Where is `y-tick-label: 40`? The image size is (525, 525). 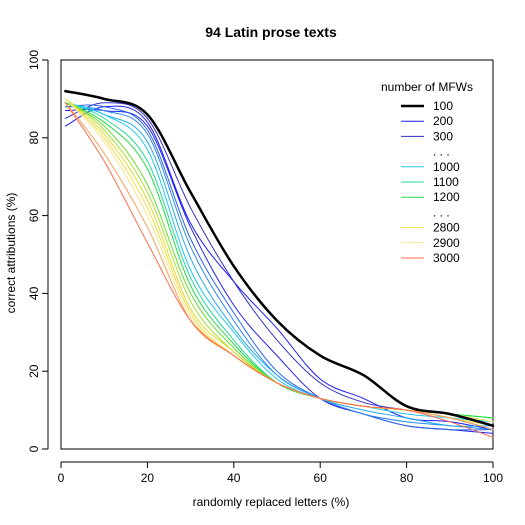
y-tick-label: 40 is located at coordinates (34, 293).